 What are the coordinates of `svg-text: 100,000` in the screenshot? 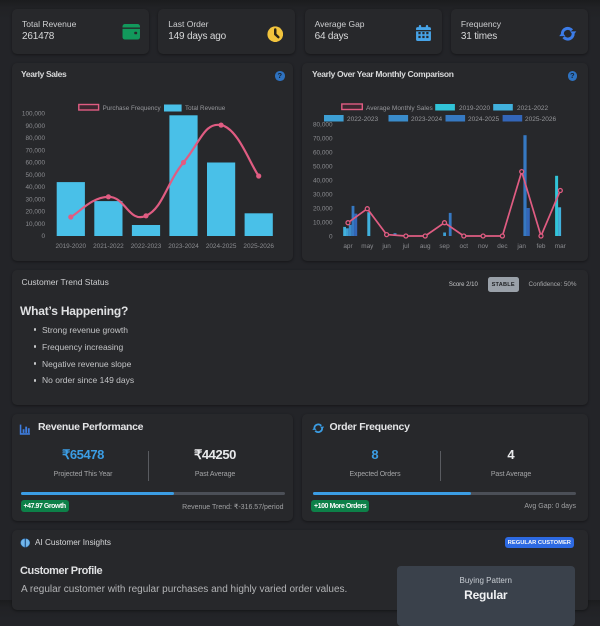 It's located at (34, 114).